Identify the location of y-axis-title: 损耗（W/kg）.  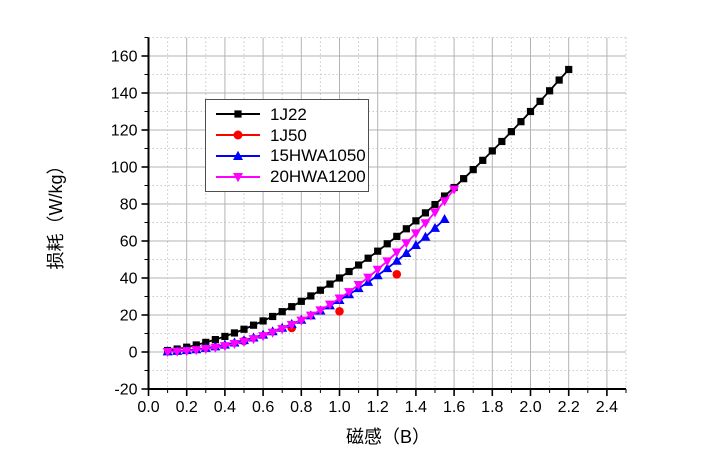
(56, 212).